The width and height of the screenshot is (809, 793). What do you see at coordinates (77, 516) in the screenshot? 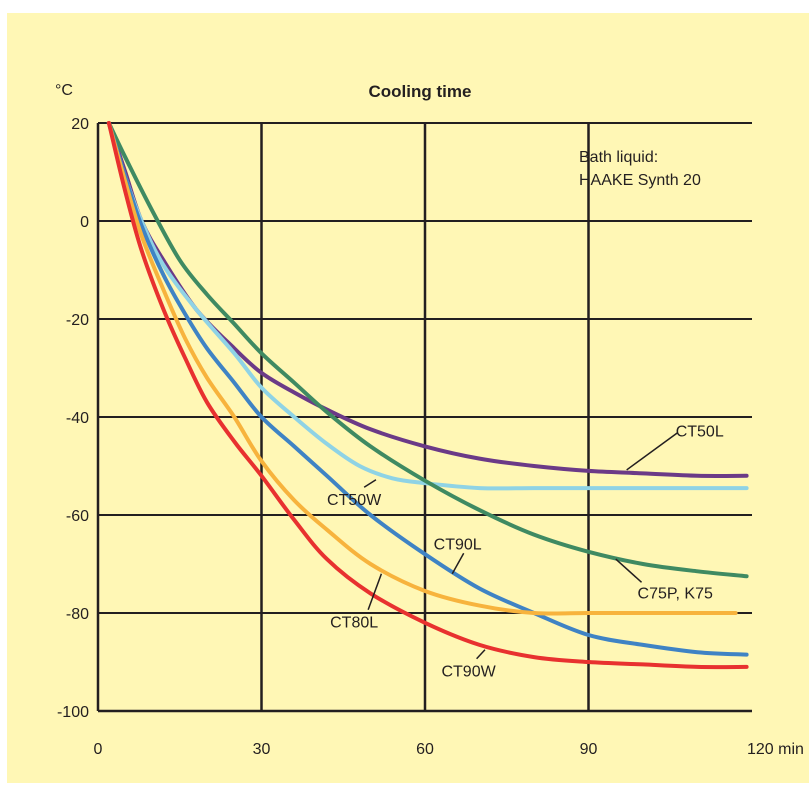
I see `y-tick-label: -60` at bounding box center [77, 516].